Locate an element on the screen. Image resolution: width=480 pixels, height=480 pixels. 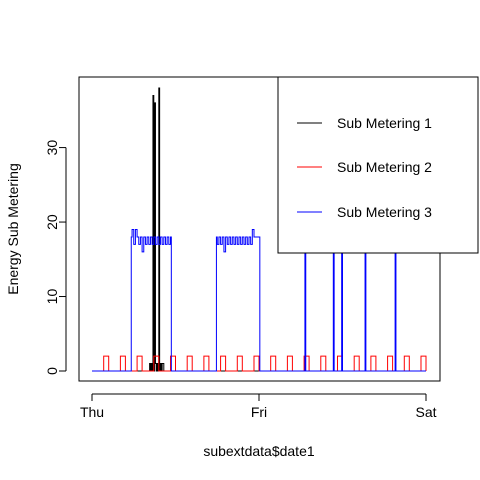
y-tick-label: 20 is located at coordinates (52, 222).